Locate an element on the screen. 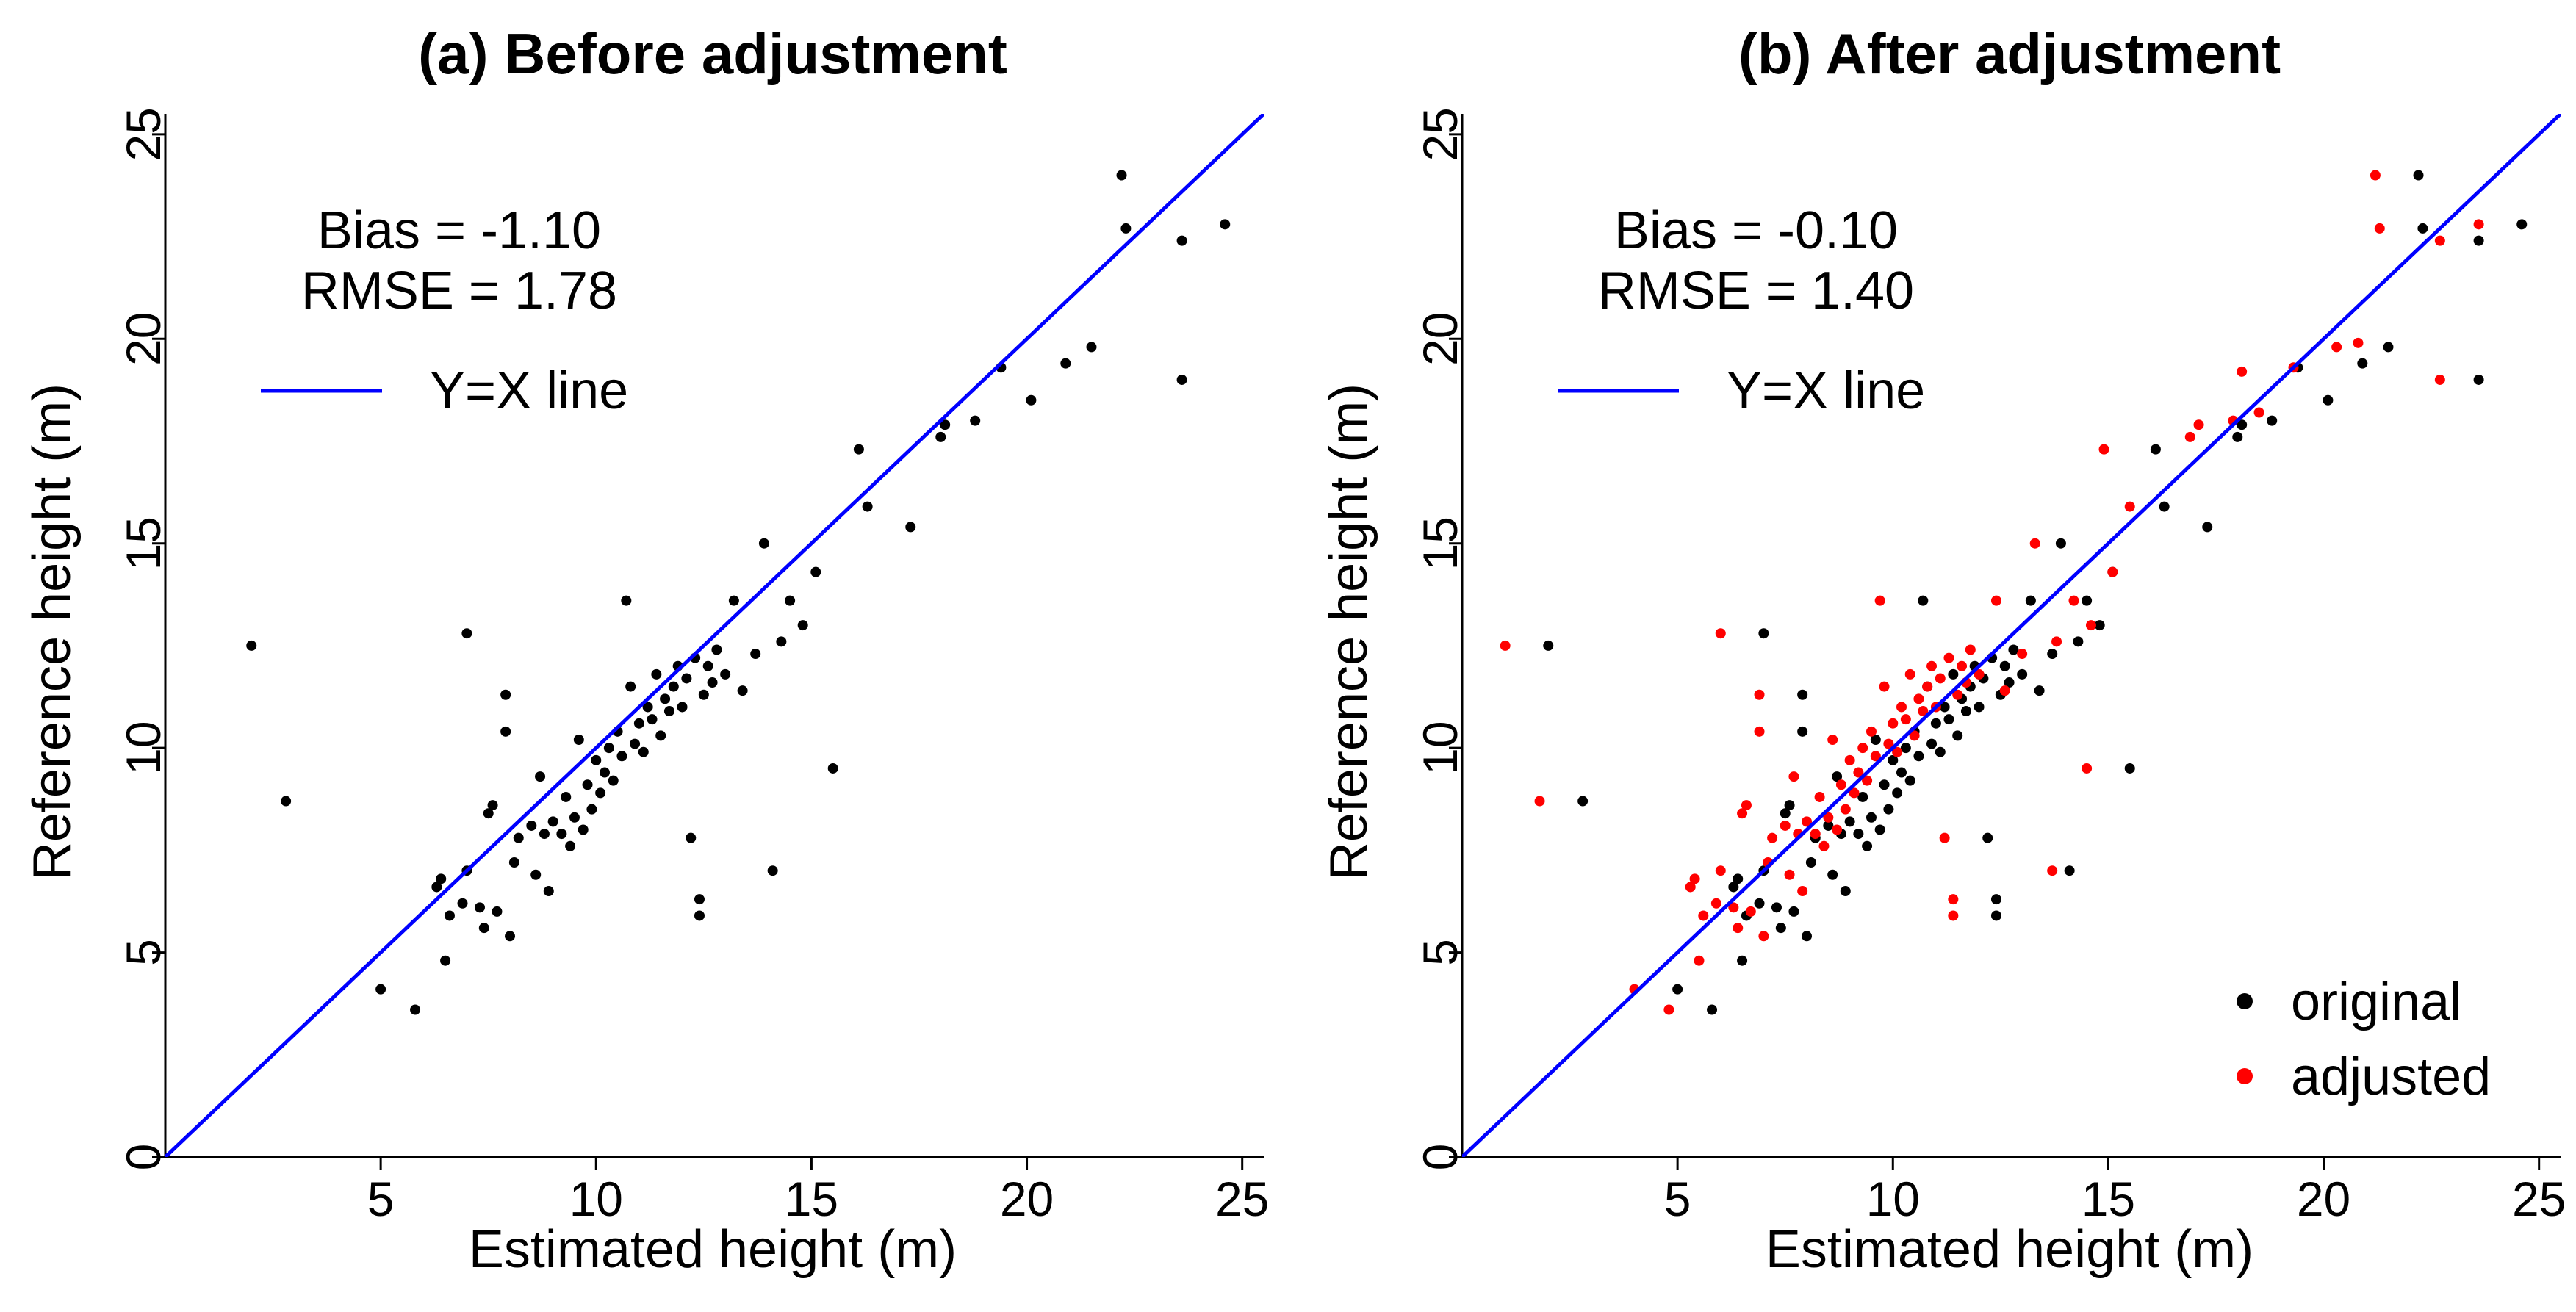 The width and height of the screenshot is (2576, 1312). panel-a-x-axis-label: Estimated height (m) is located at coordinates (713, 1249).